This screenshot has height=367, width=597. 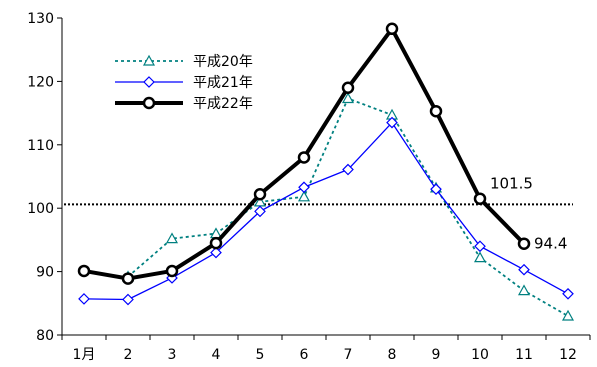 What do you see at coordinates (45, 273) in the screenshot?
I see `y-tick-label: 90` at bounding box center [45, 273].